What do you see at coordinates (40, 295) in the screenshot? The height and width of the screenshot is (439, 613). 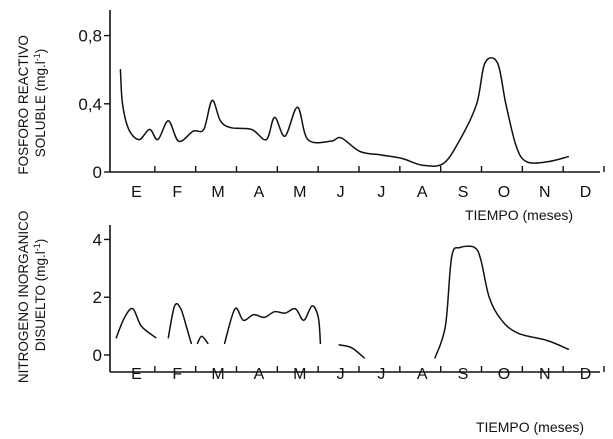 I see `y-axis-label-line-2: DISUELTO (mg.l-1)` at bounding box center [40, 295].